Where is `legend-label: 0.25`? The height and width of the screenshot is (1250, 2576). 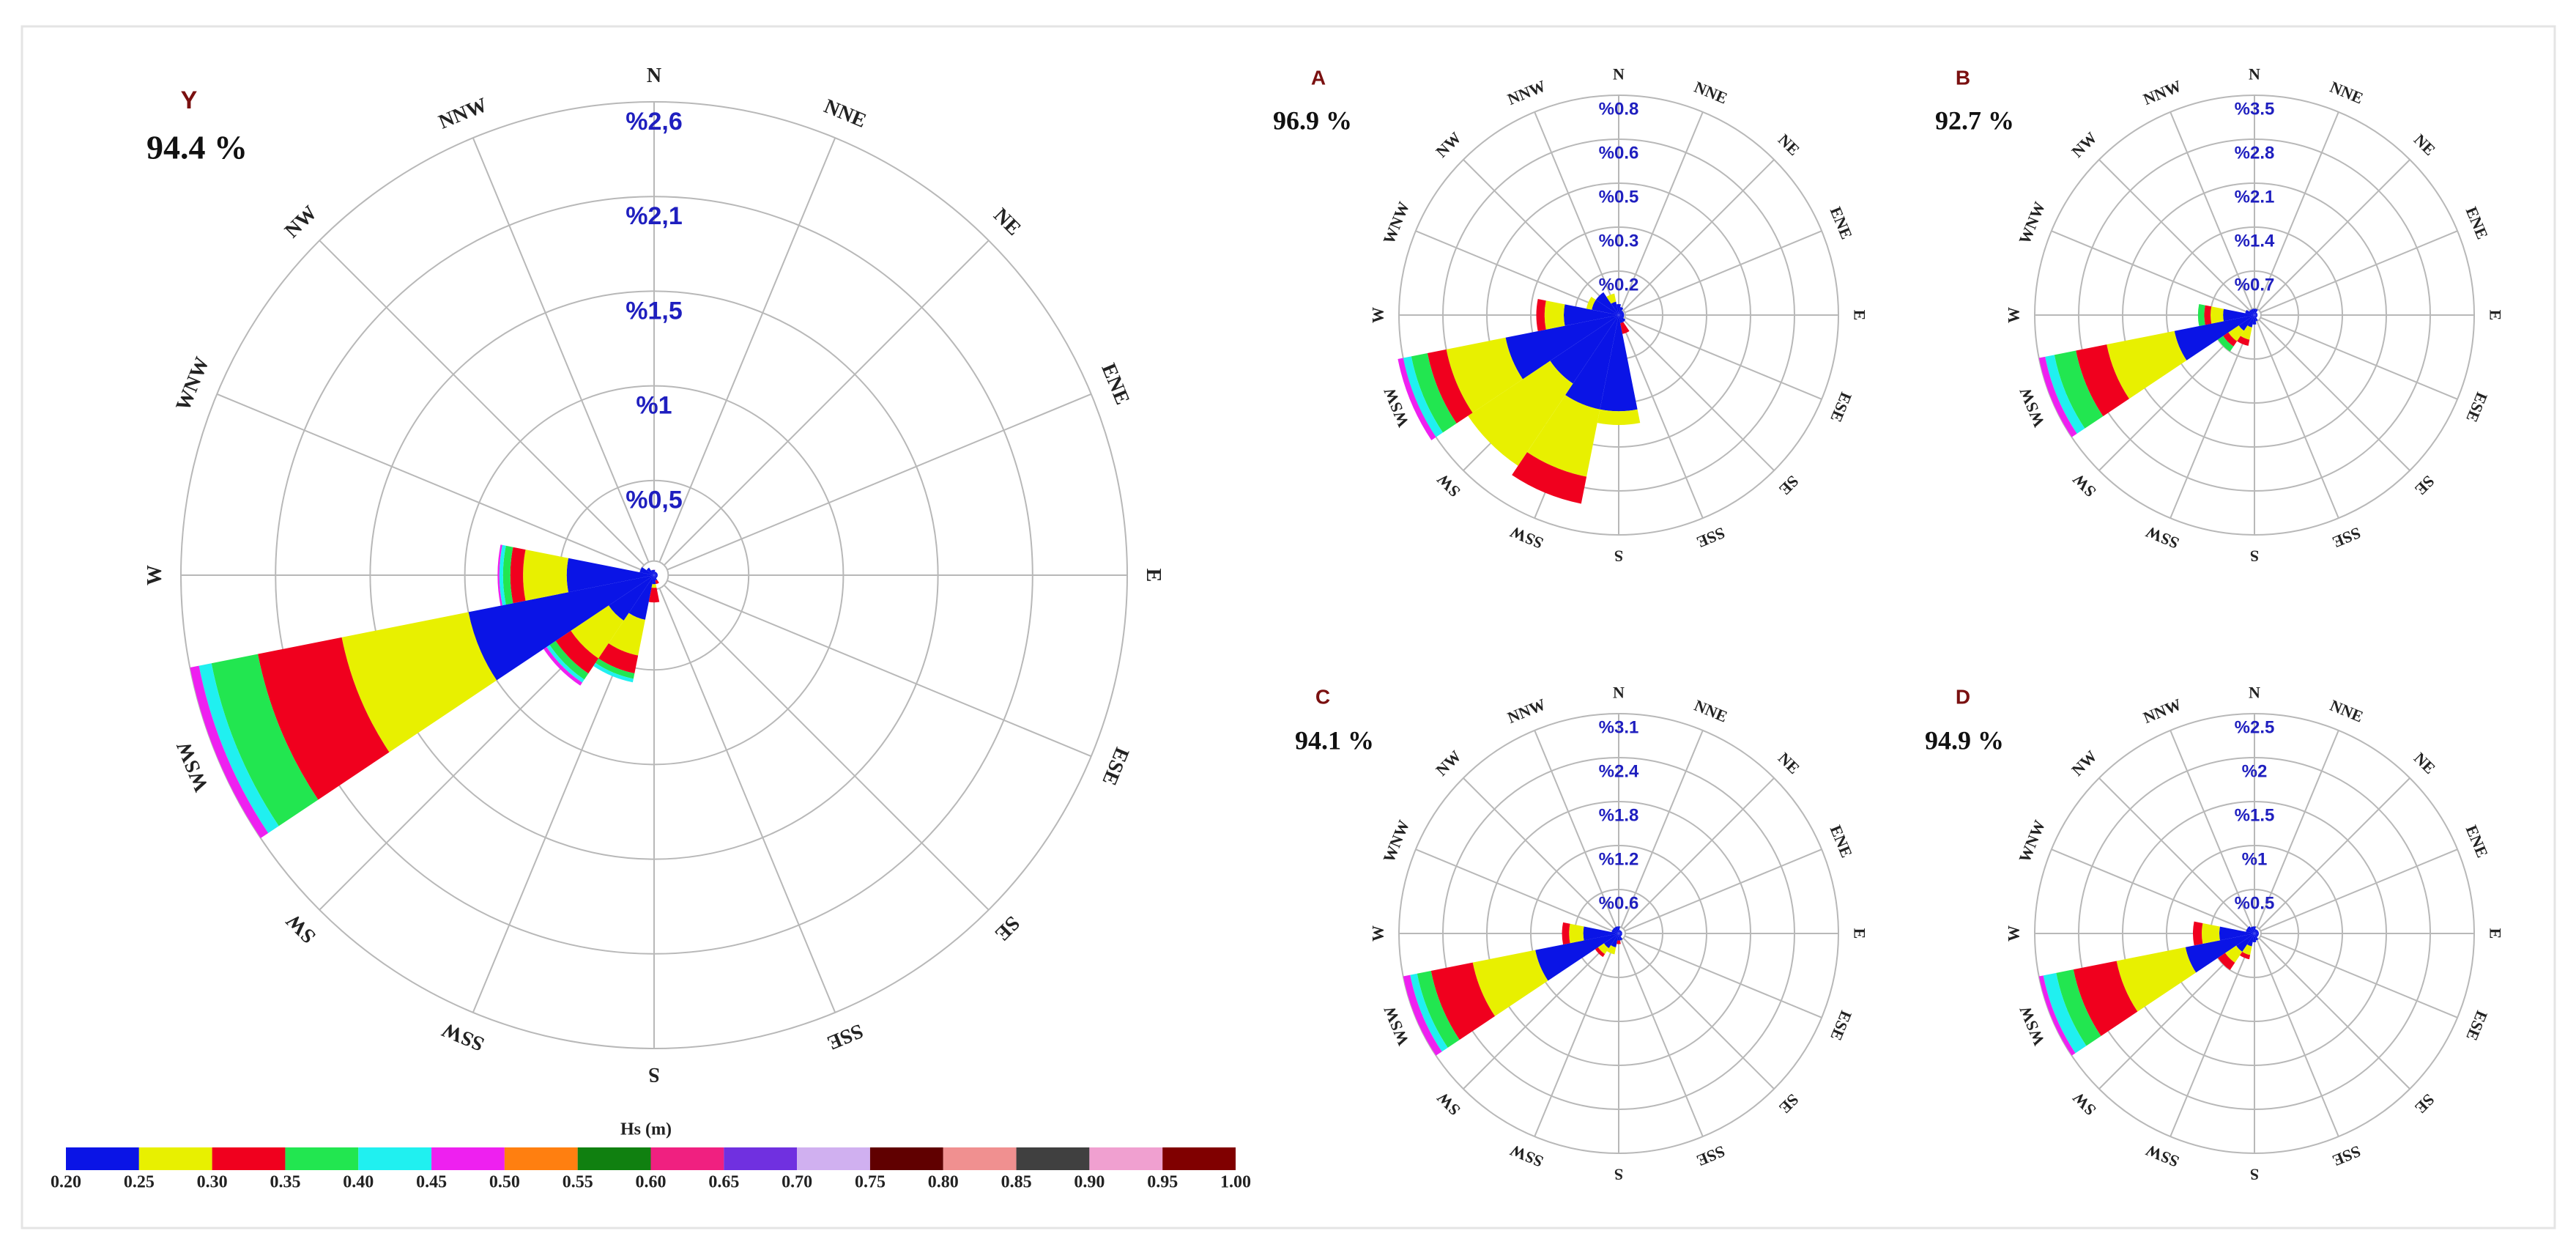
legend-label: 0.25 is located at coordinates (139, 1182).